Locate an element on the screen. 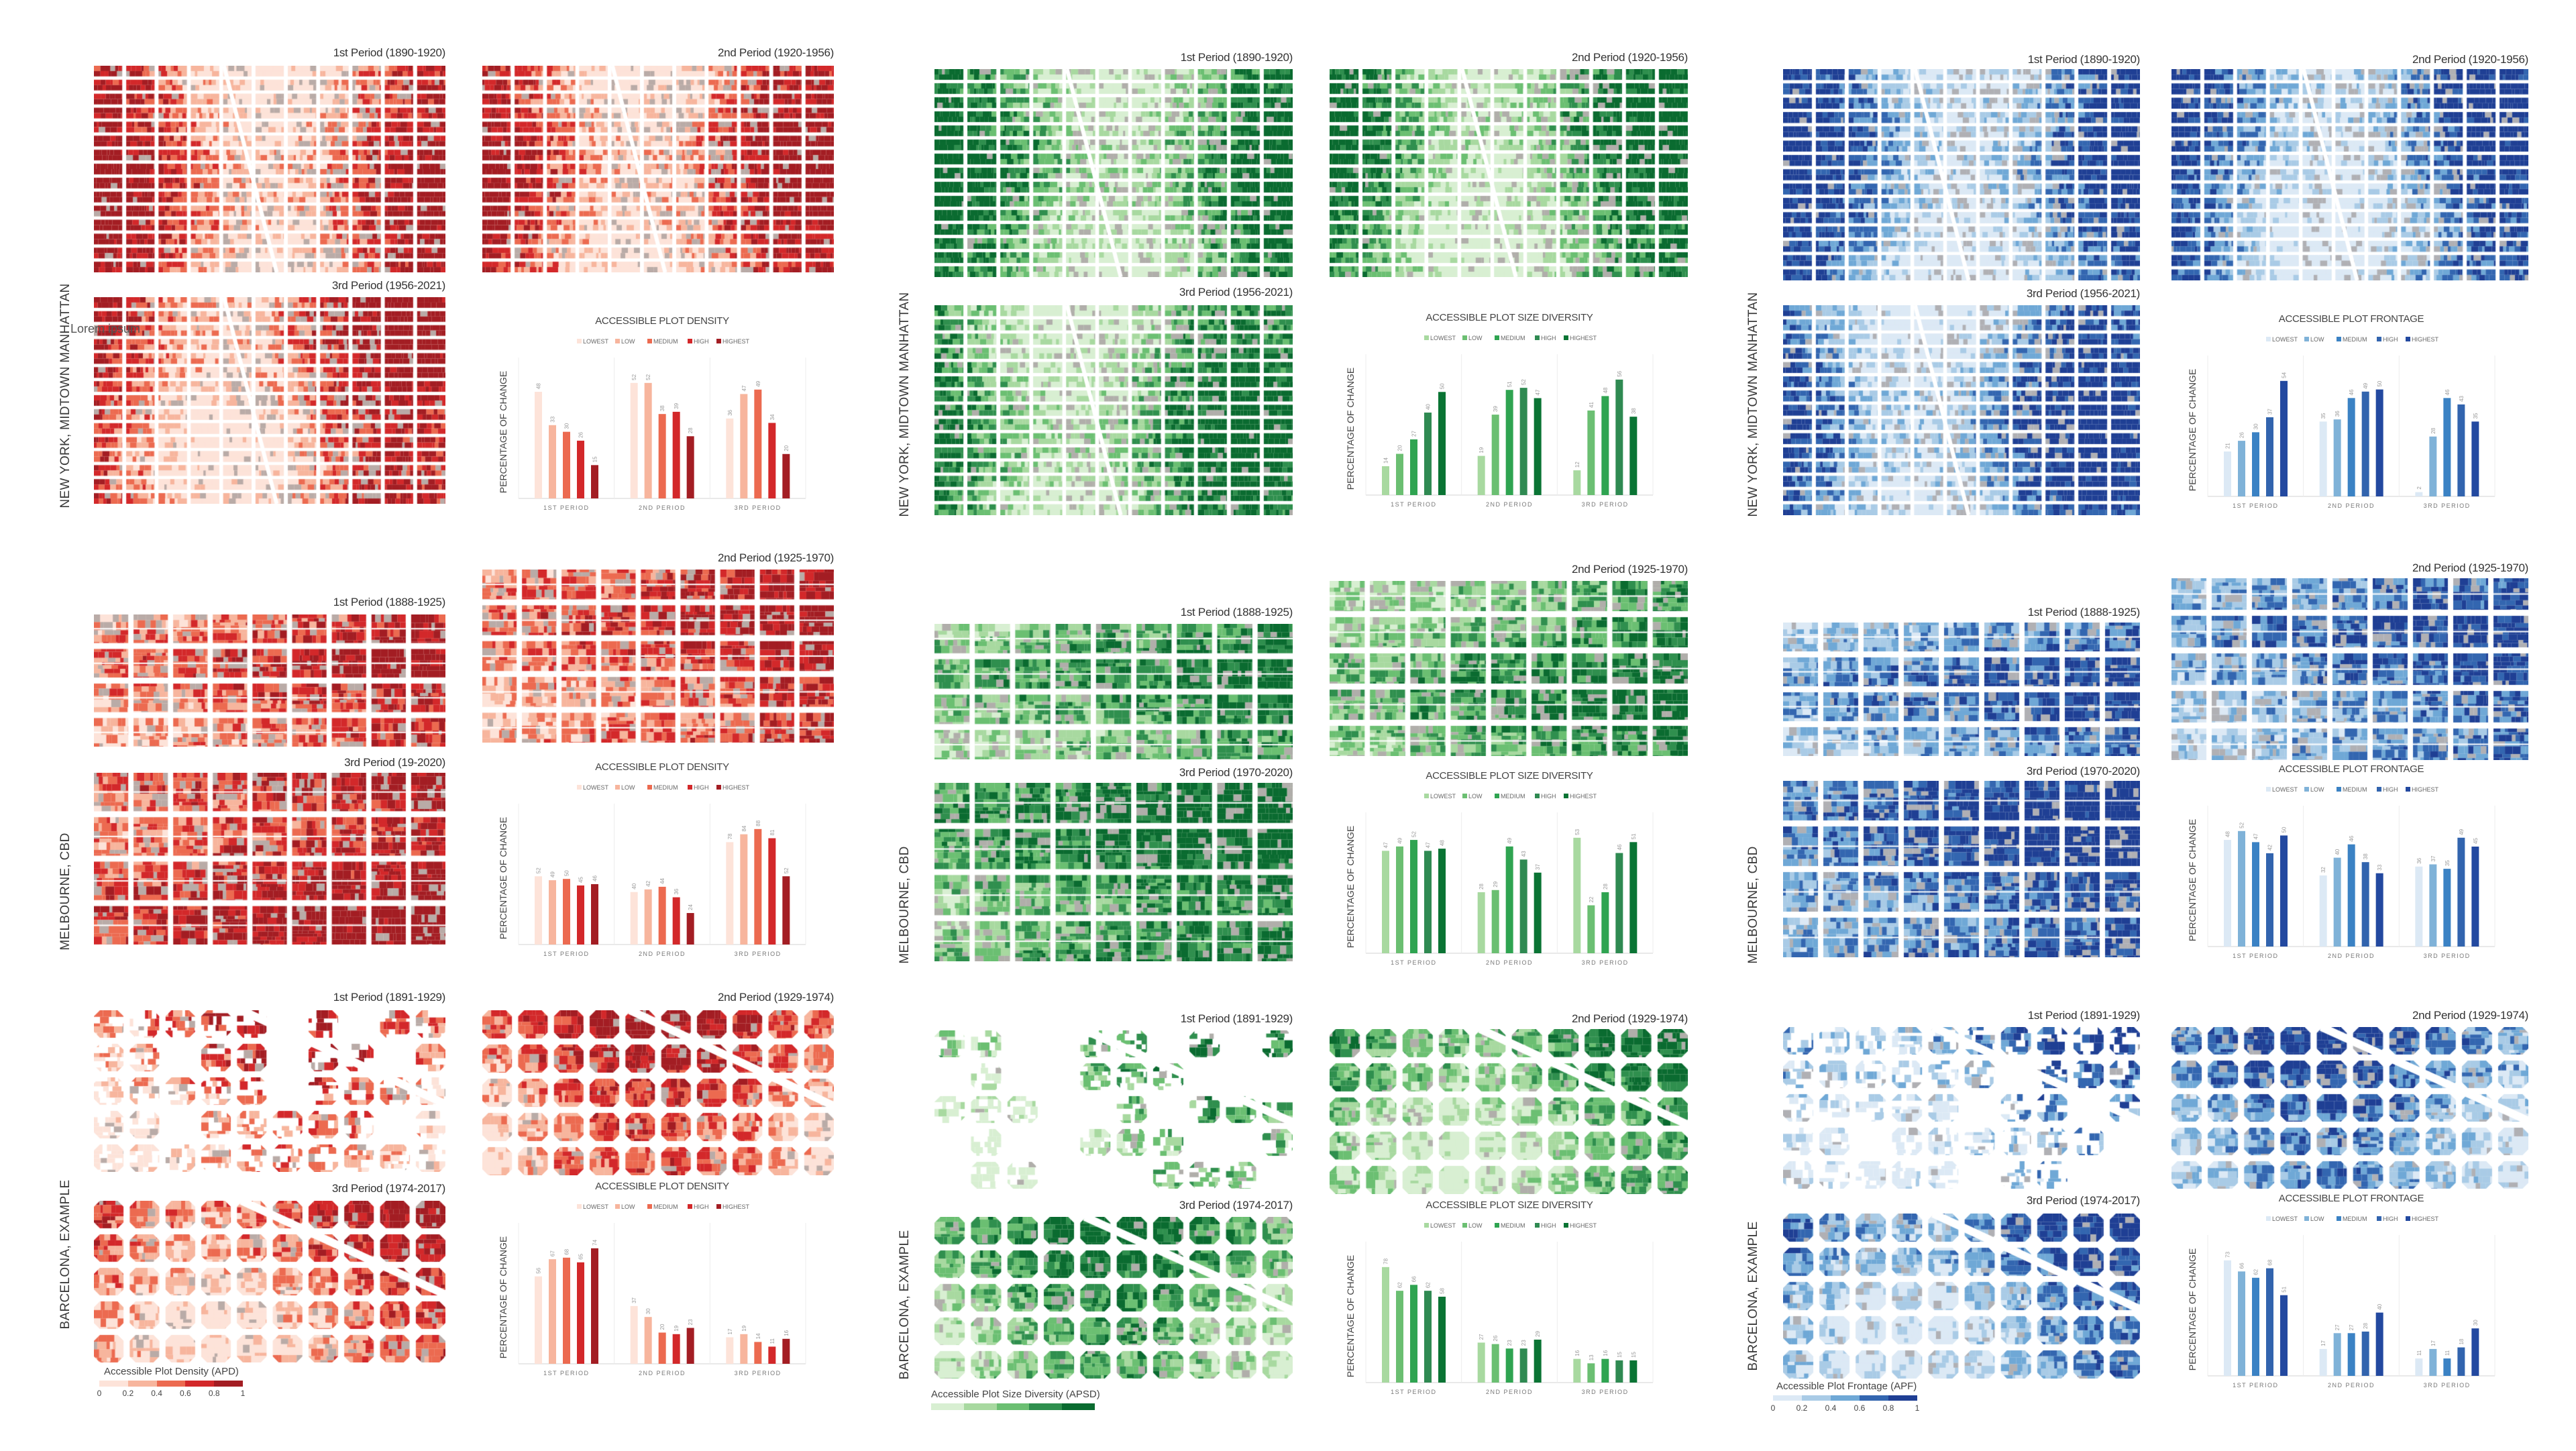 The width and height of the screenshot is (2576, 1451). chart-title: ACCESSIBLE PLOT SIZE DIVERSITY is located at coordinates (1509, 317).